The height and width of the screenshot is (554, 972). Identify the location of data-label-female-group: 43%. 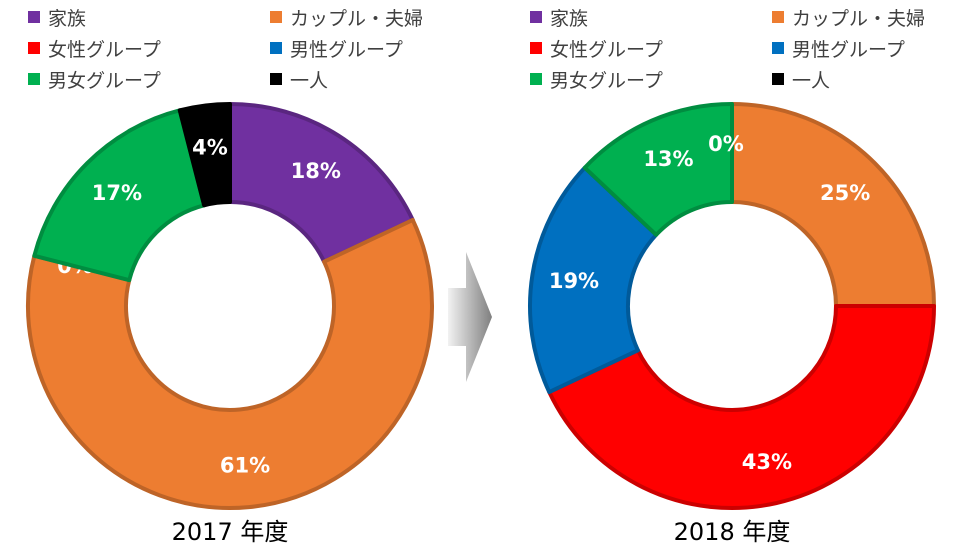
(767, 462).